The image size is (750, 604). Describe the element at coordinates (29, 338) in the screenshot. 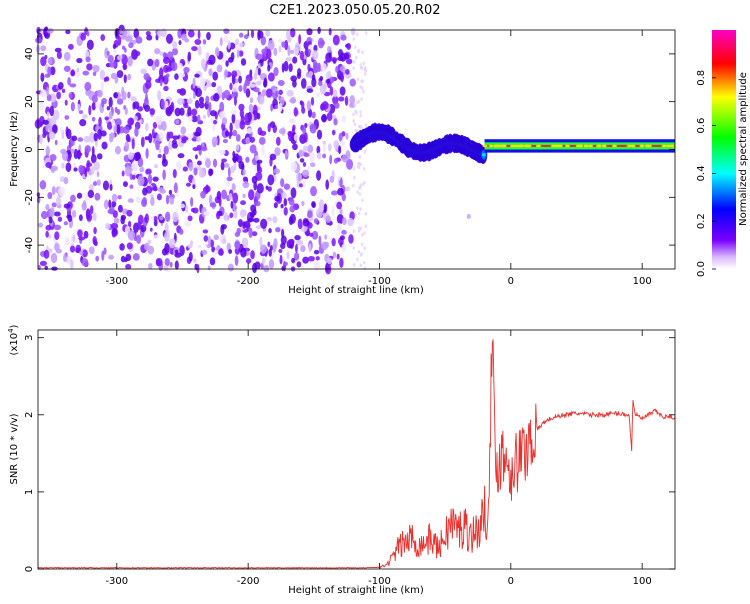

I see `snr-y-tick-label: 3` at that location.